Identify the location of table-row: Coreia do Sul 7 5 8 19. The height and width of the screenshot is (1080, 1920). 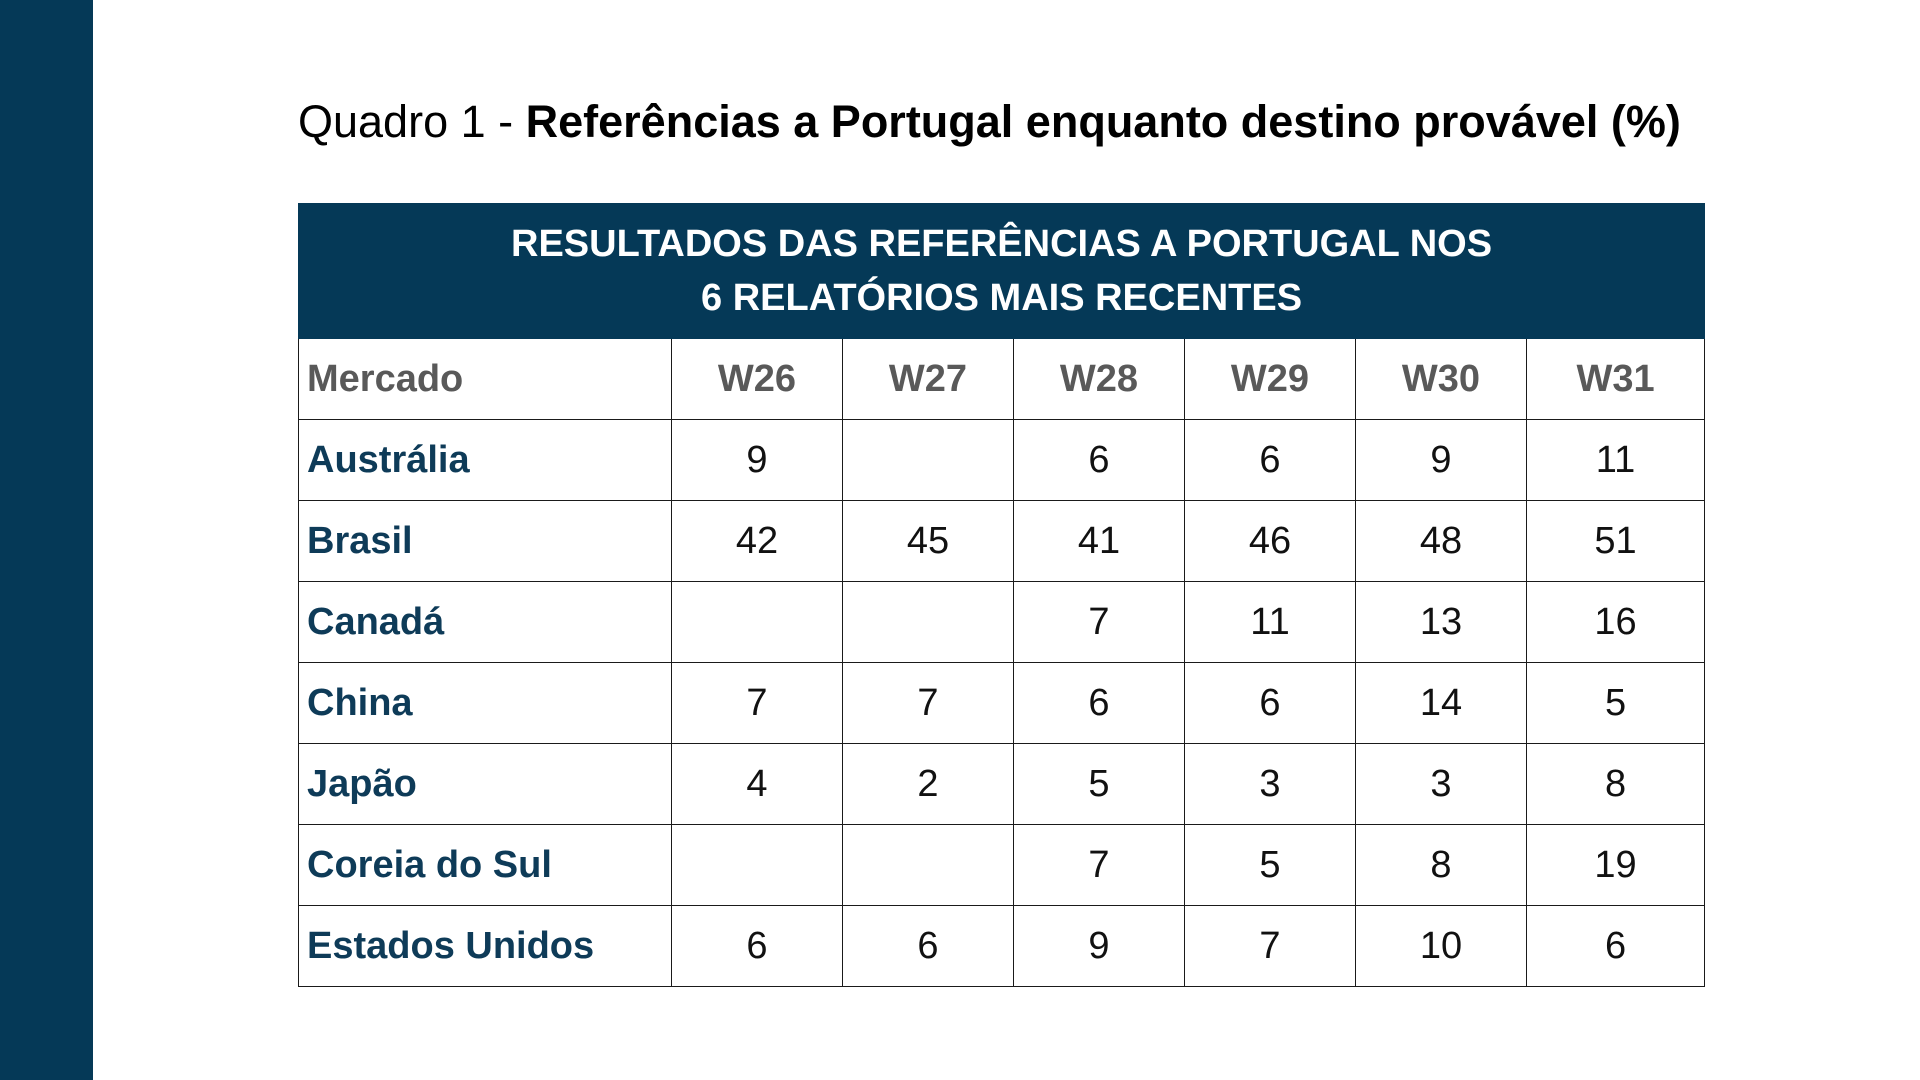
(1002, 865).